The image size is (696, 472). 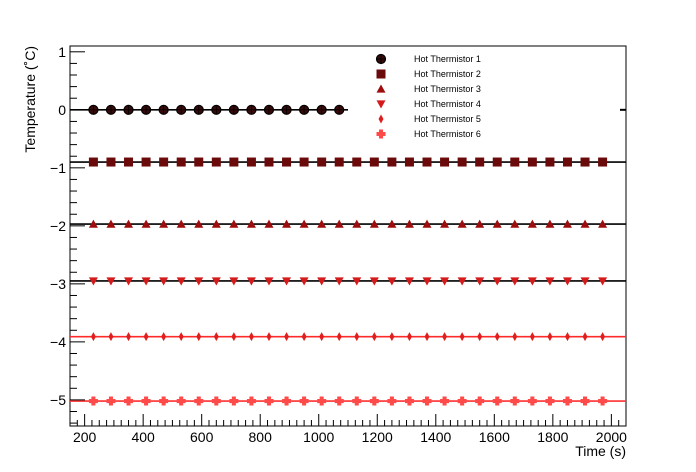 I want to click on legend-label-2: Hot Thermistor 2, so click(x=447, y=74).